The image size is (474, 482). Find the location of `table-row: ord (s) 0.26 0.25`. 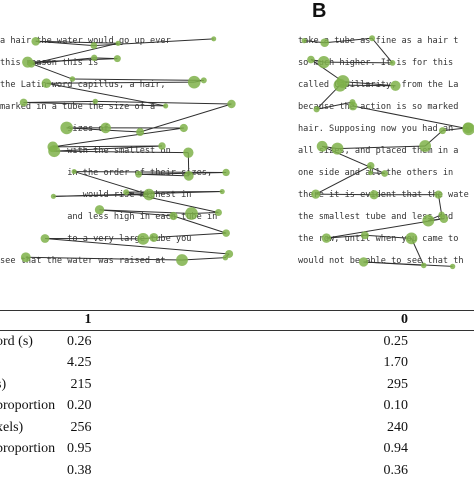

table-row: ord (s) 0.26 0.25 is located at coordinates (237, 342).